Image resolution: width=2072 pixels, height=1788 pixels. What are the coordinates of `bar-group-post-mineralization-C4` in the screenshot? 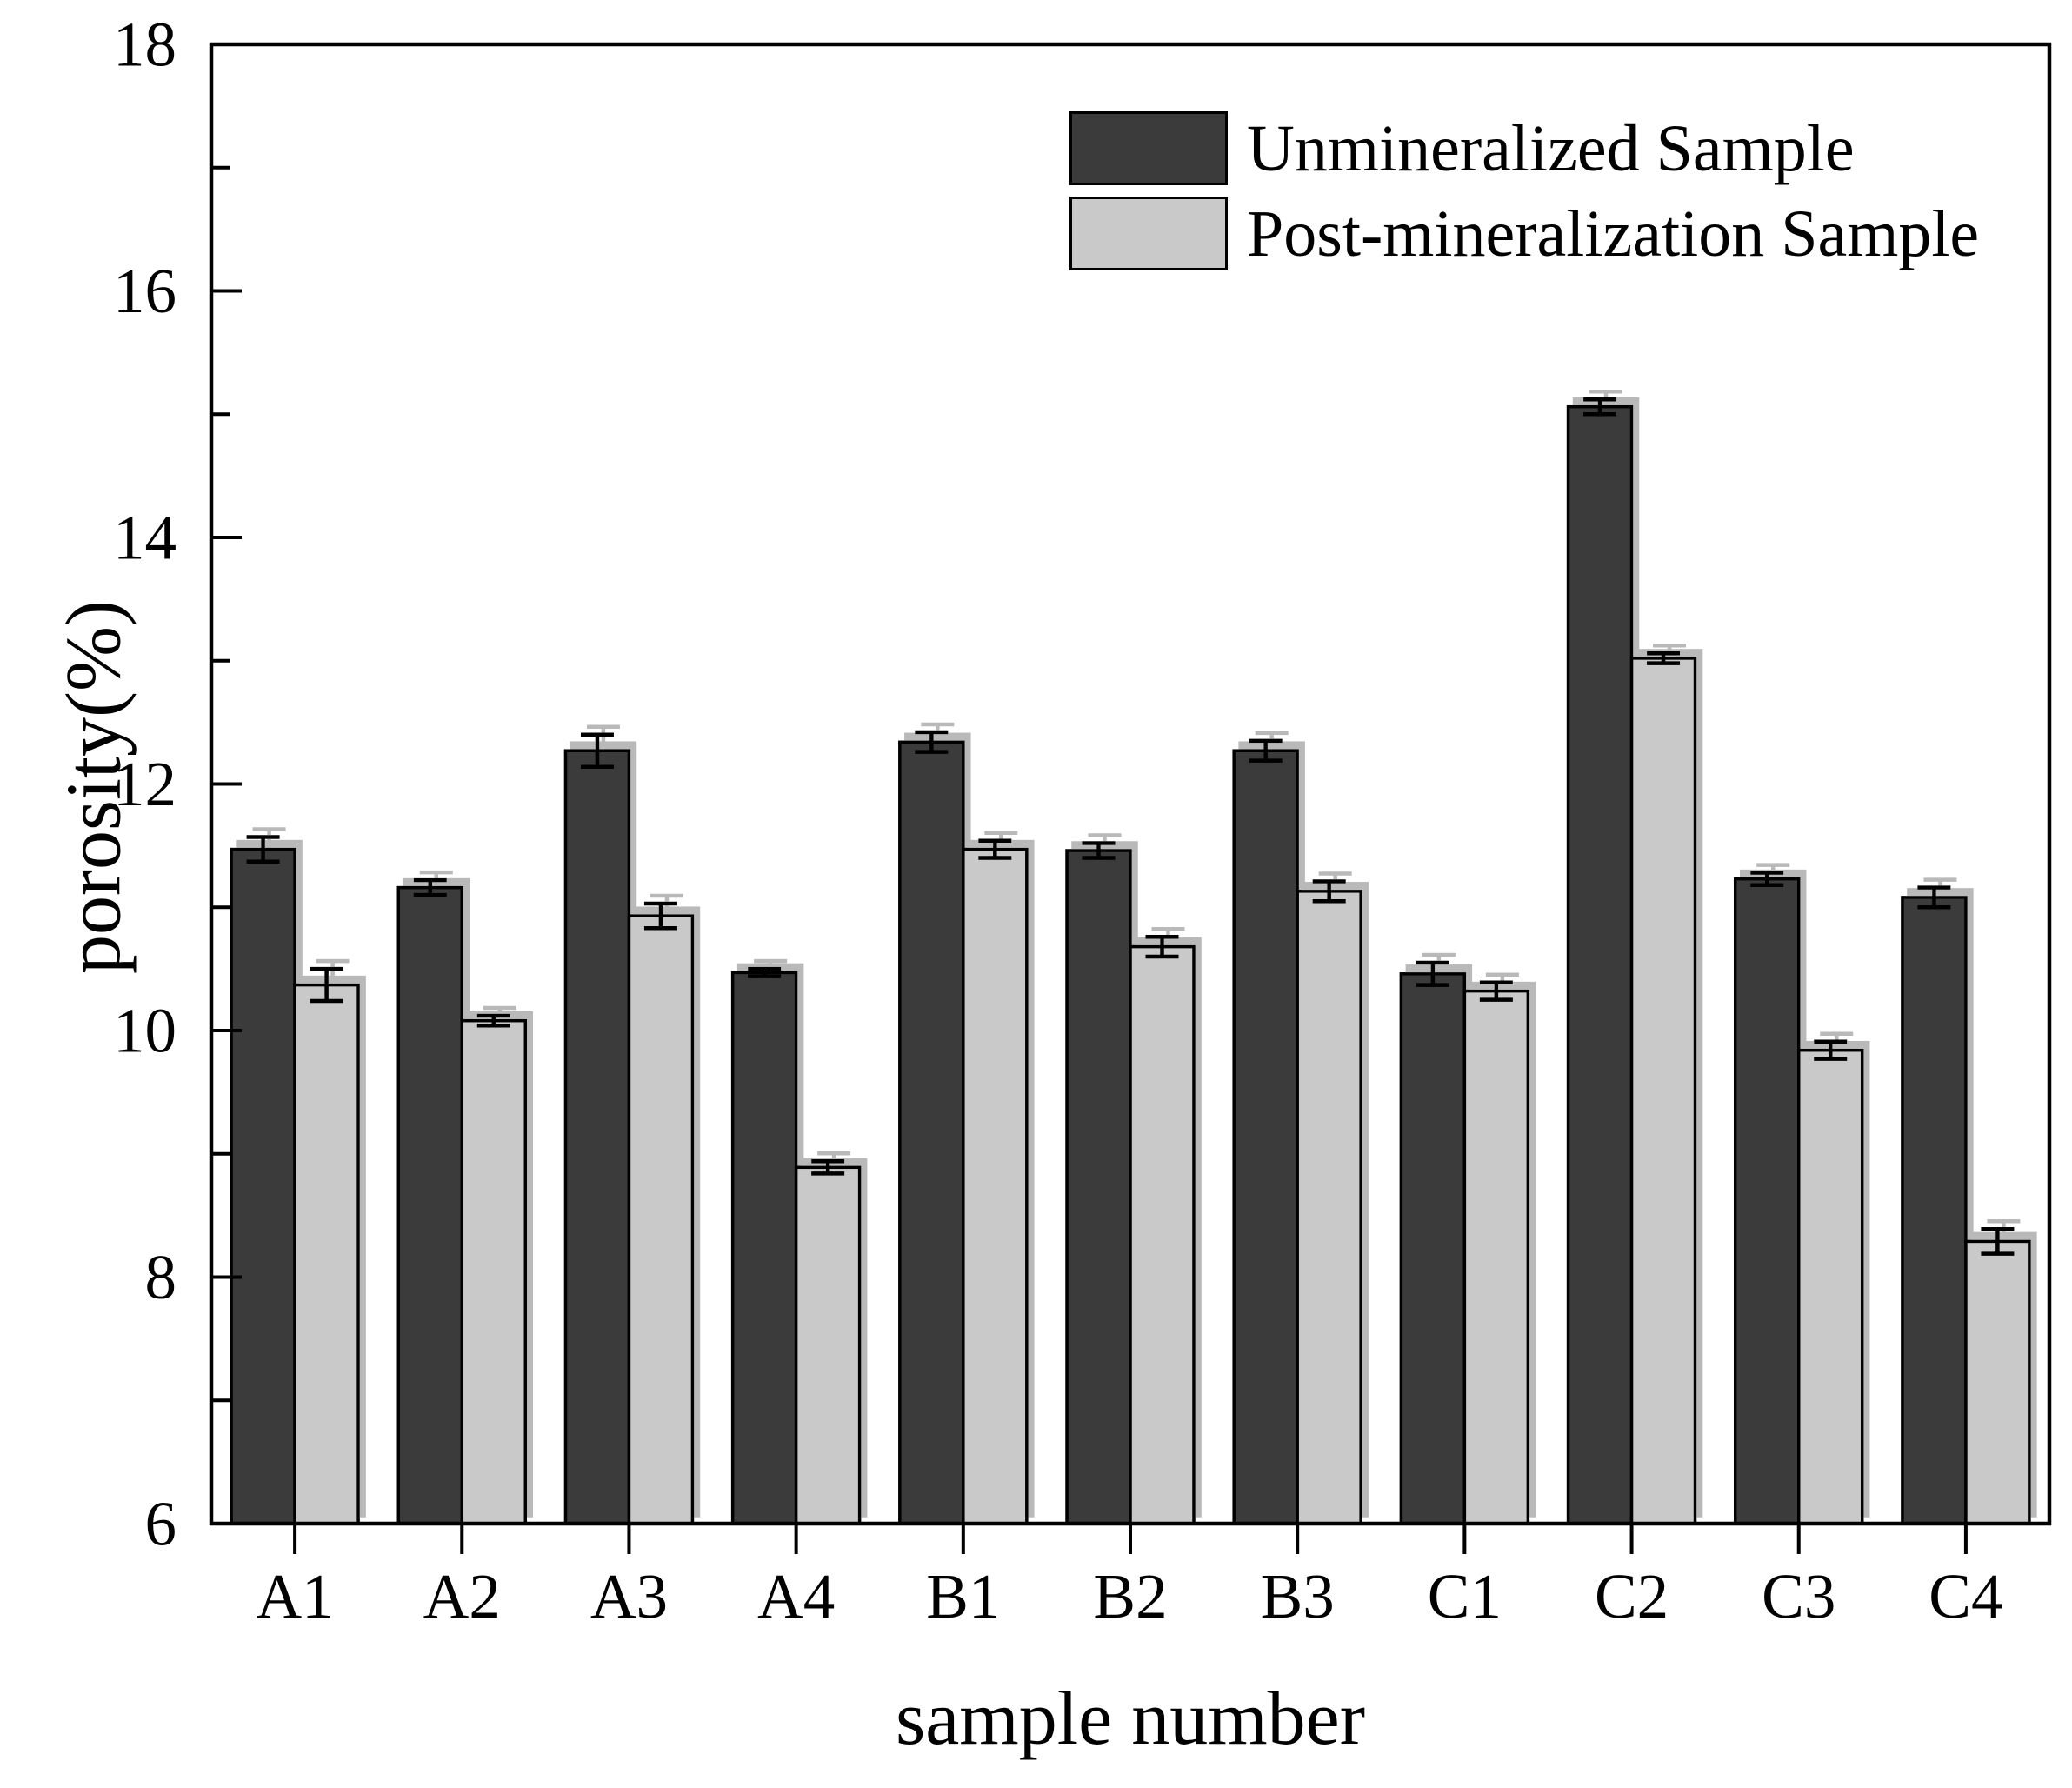 It's located at (1997, 1375).